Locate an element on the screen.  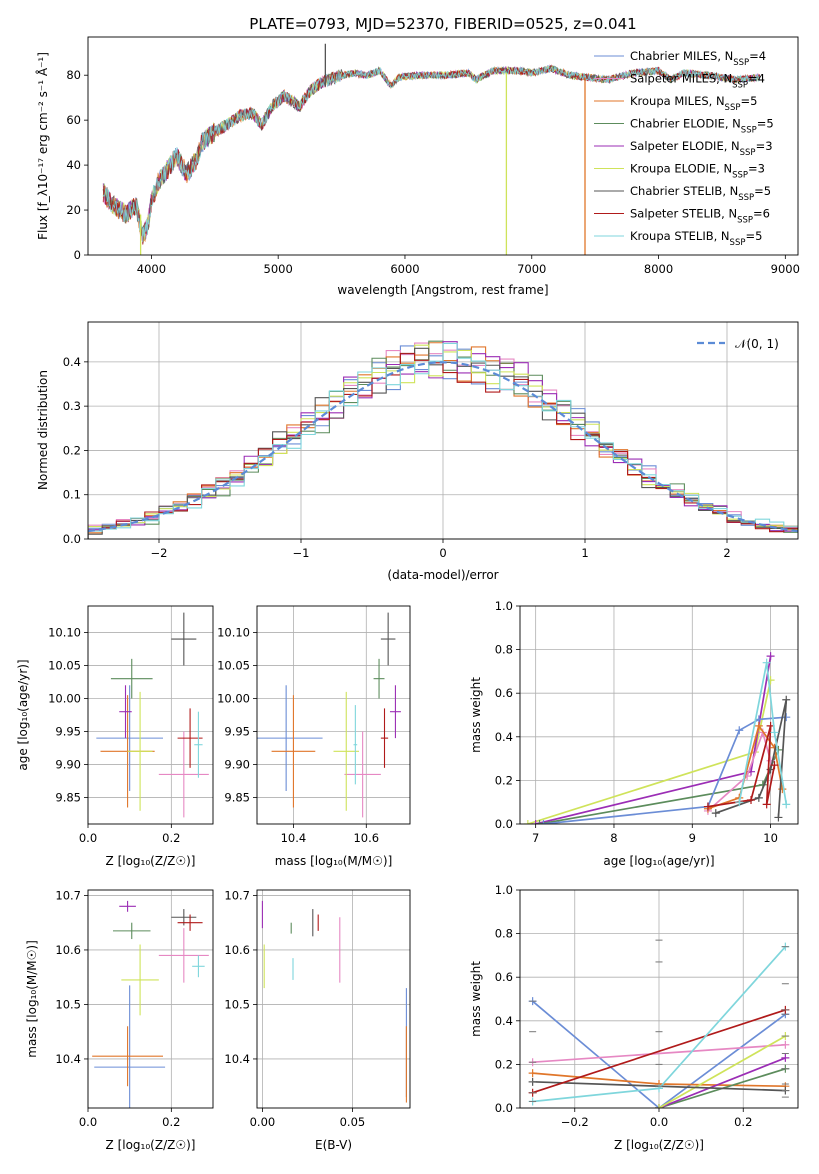
residuals-xtick-label: 0 is located at coordinates (442, 553).